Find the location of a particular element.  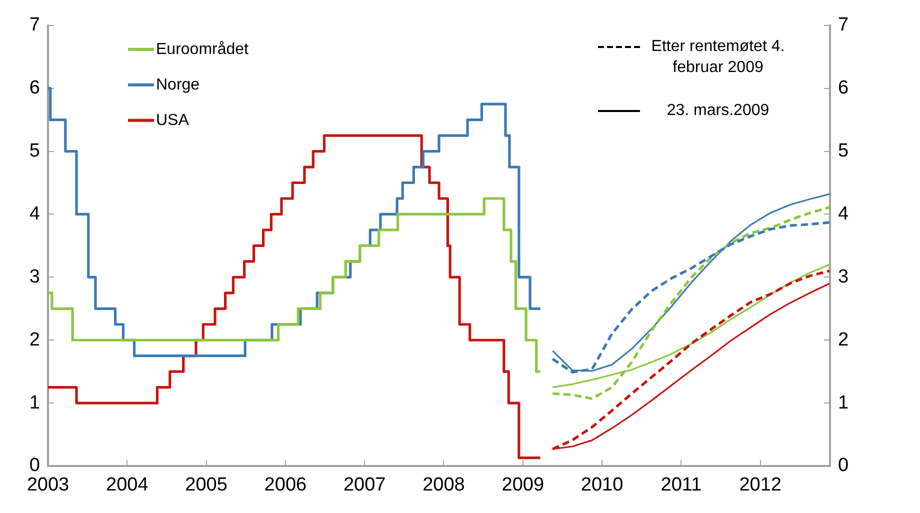

legend-label: Norge is located at coordinates (178, 85).